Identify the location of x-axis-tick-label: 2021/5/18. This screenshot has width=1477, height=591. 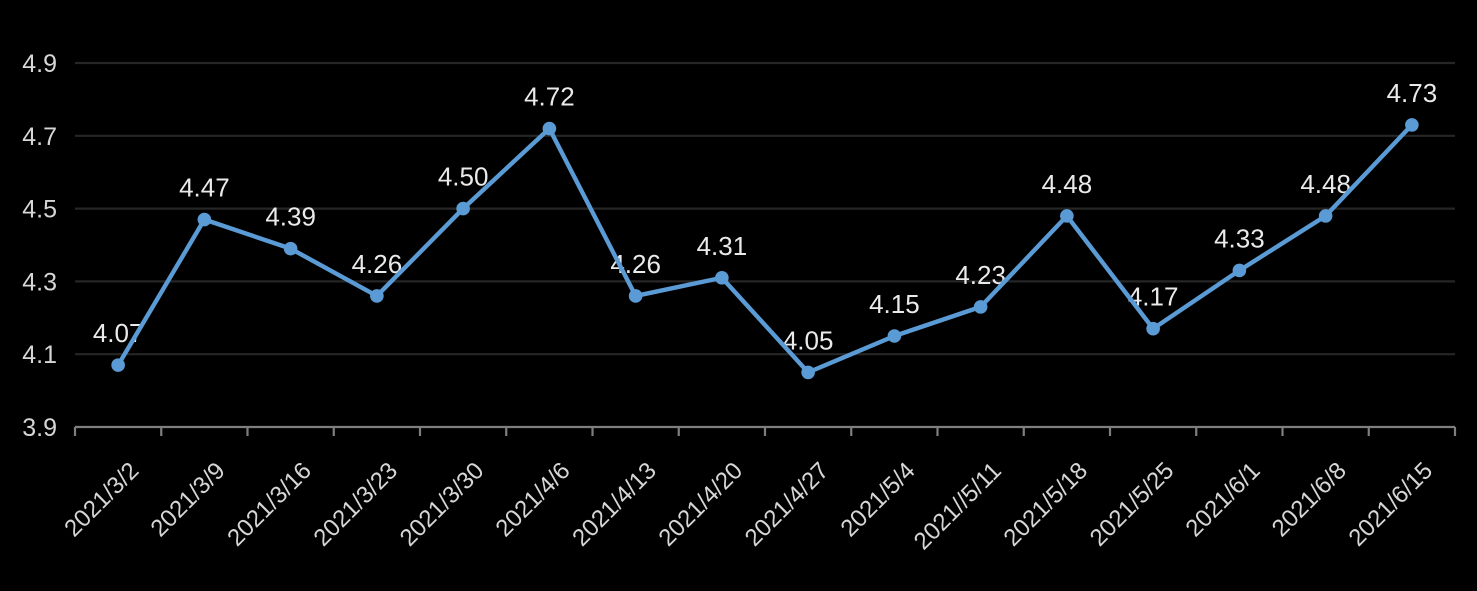
(1046, 504).